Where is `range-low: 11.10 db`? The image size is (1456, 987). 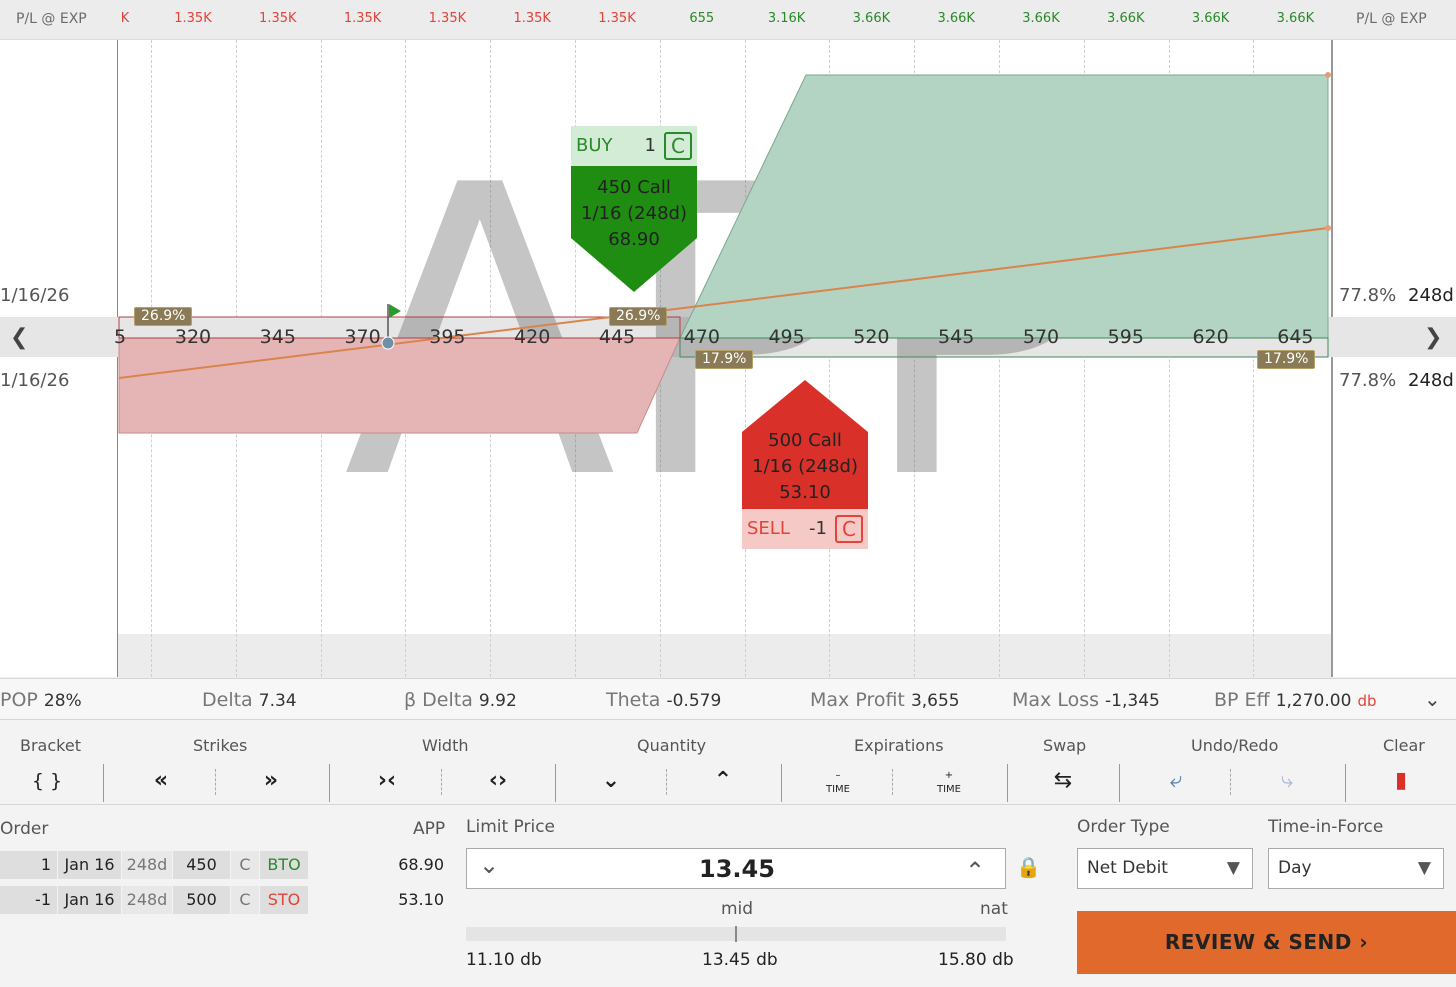 range-low: 11.10 db is located at coordinates (504, 960).